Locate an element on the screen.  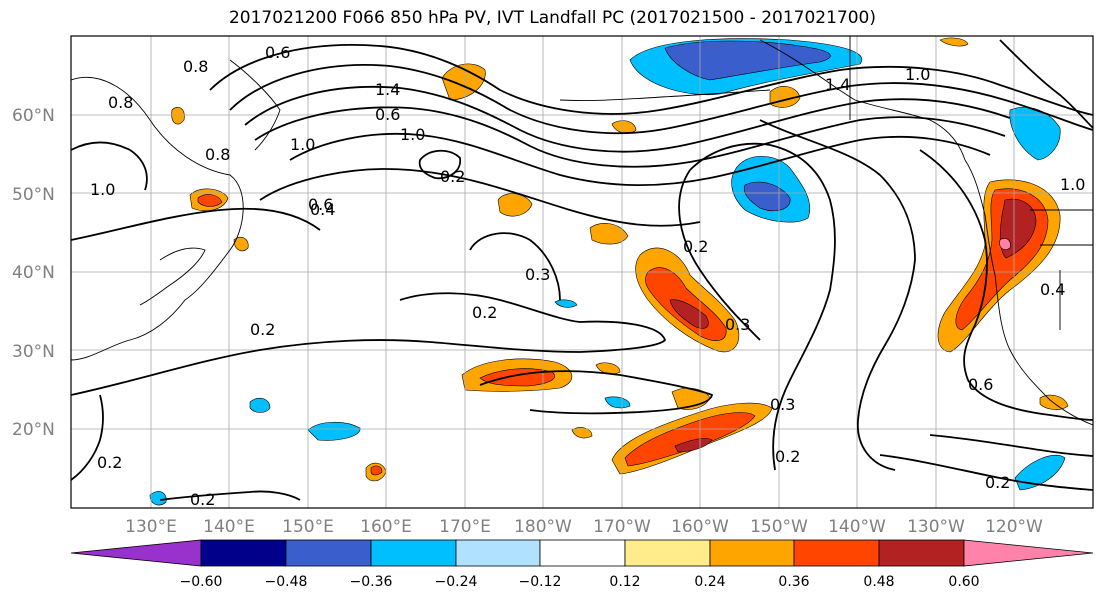
lon-label: 120°W is located at coordinates (1014, 527).